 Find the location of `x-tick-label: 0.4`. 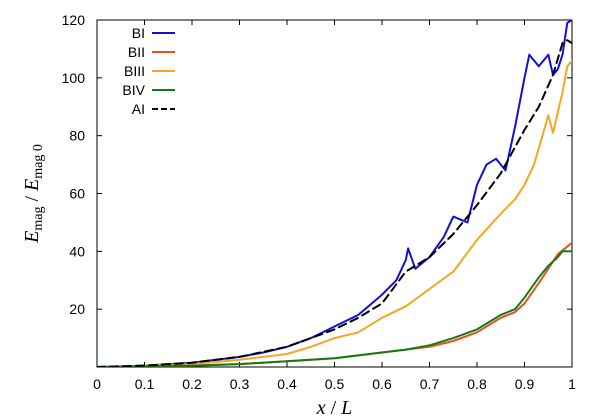

x-tick-label: 0.4 is located at coordinates (287, 384).